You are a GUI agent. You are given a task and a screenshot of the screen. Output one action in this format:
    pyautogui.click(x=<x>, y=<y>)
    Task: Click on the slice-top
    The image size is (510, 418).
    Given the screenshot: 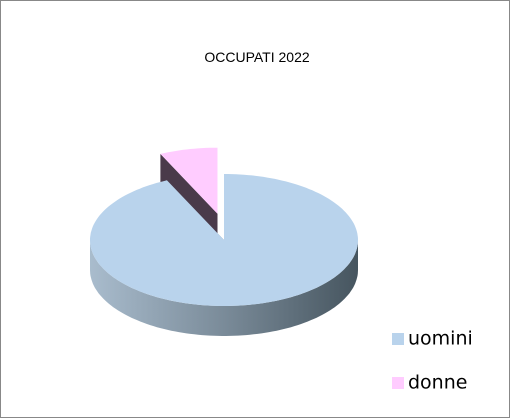 What is the action you would take?
    pyautogui.click(x=189, y=180)
    